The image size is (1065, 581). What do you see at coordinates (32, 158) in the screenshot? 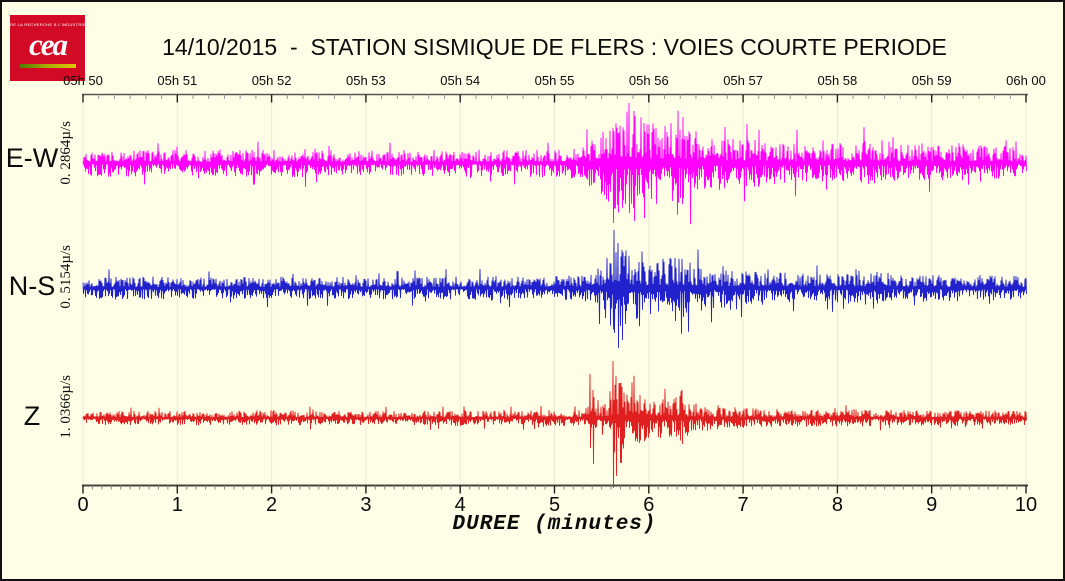
I see `channel-label-ew: E-W` at bounding box center [32, 158].